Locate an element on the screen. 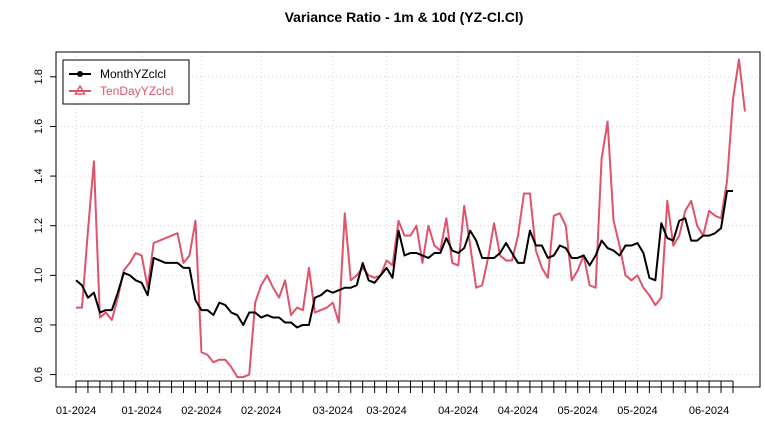 Image resolution: width=765 pixels, height=429 pixels. y-tick-label: 1.6 is located at coordinates (39, 126).